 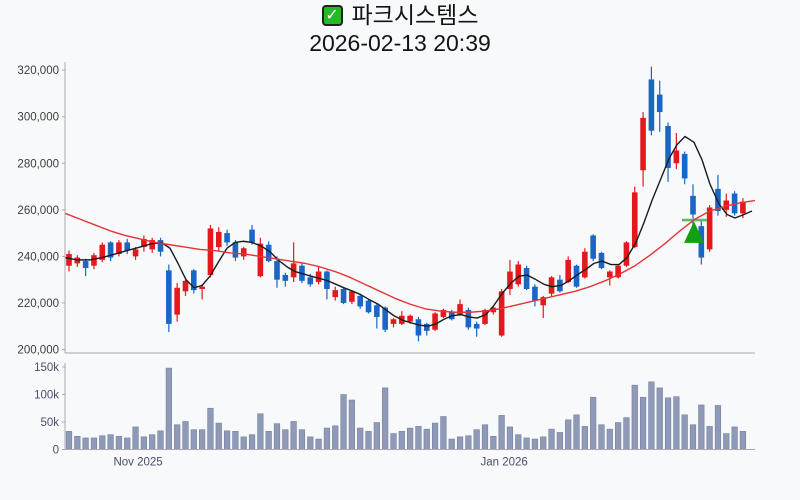 What do you see at coordinates (38, 118) in the screenshot?
I see `price-tick-label: 300,000` at bounding box center [38, 118].